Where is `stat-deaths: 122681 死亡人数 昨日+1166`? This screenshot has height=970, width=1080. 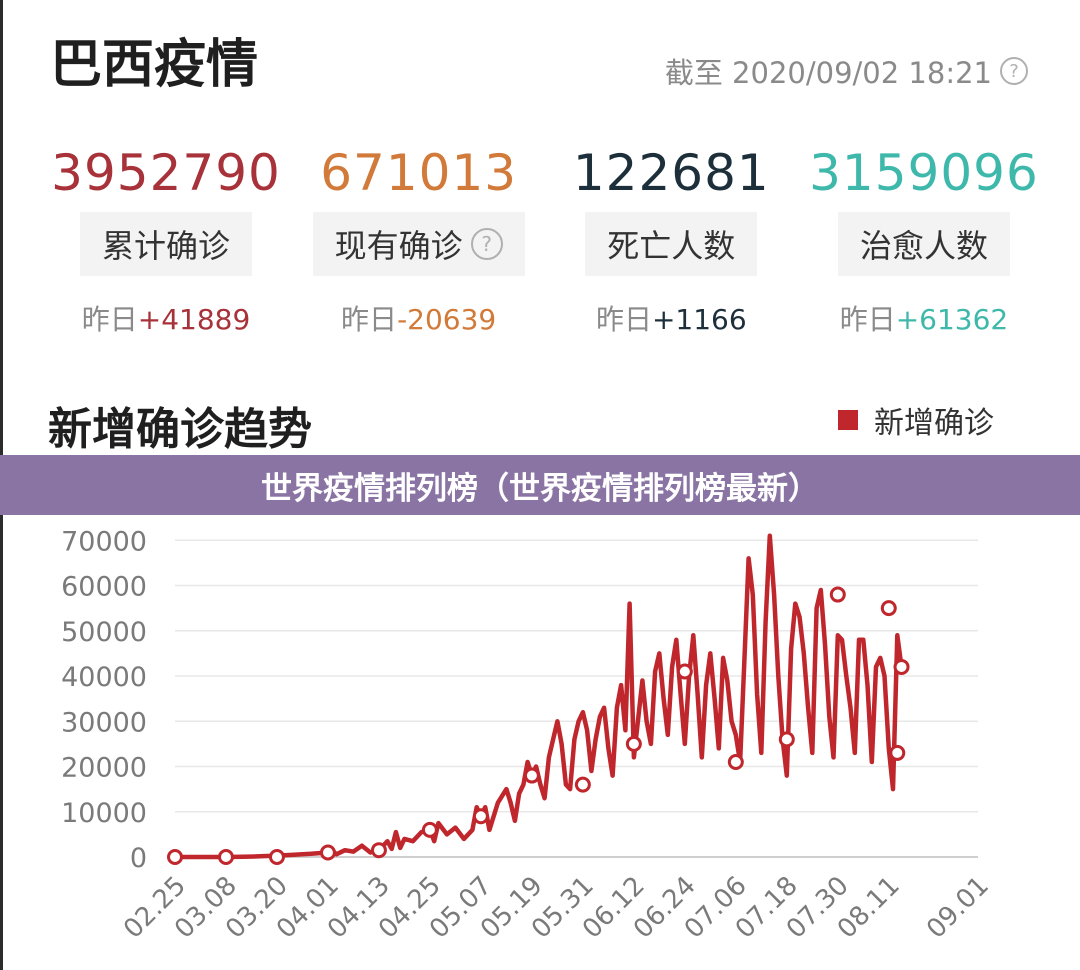 stat-deaths: 122681 死亡人数 昨日+1166 is located at coordinates (671, 240).